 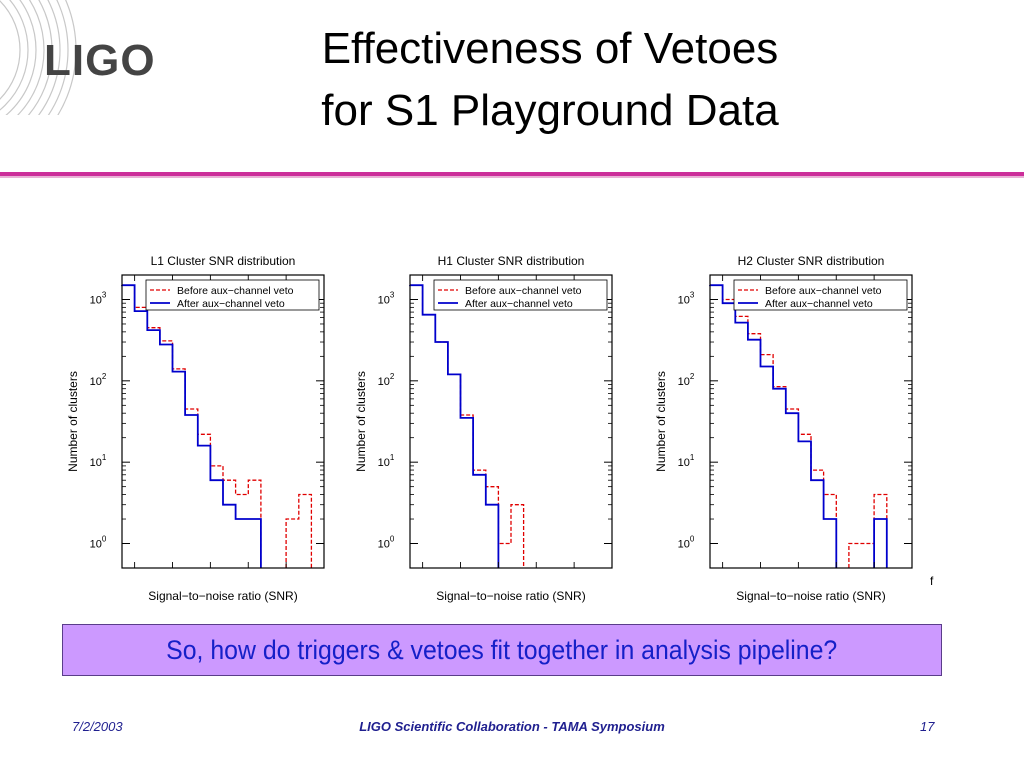 I want to click on title-divider, so click(x=512, y=174).